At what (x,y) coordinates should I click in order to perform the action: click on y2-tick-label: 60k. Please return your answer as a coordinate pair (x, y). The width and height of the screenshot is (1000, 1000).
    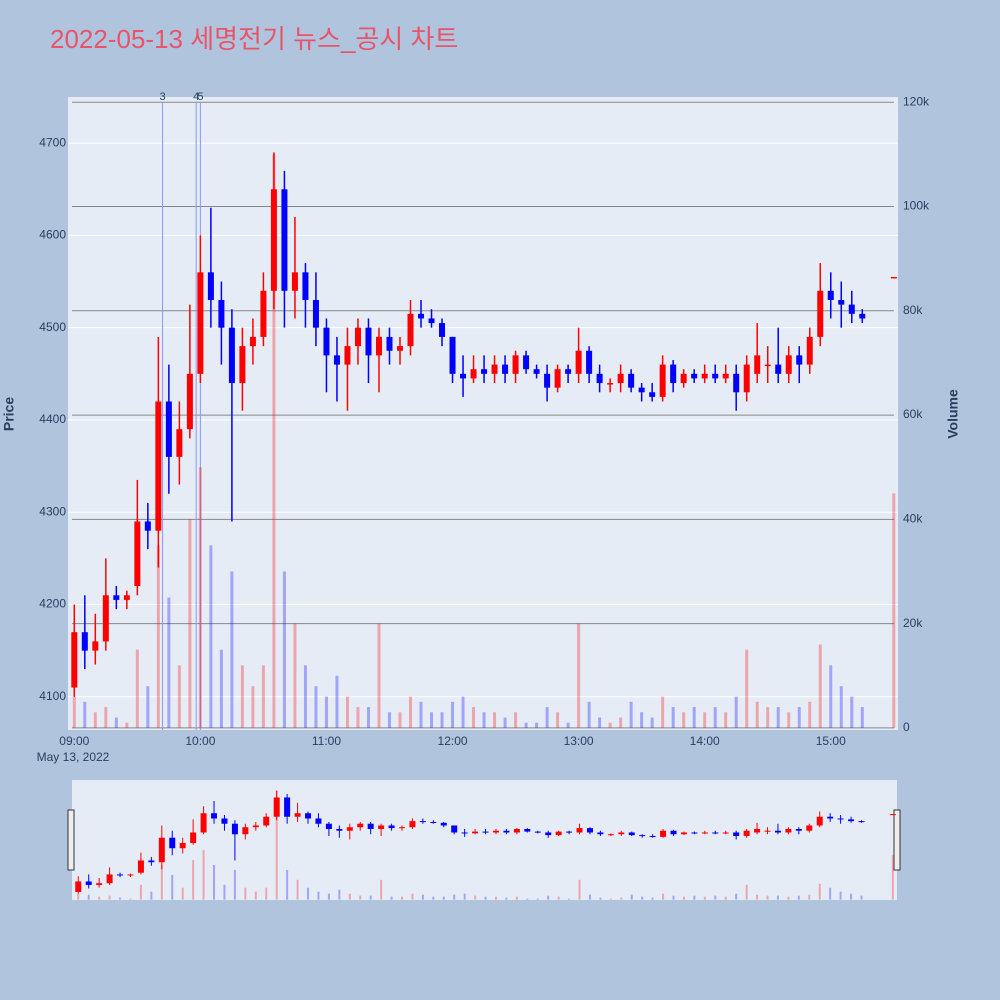
    Looking at the image, I should click on (913, 414).